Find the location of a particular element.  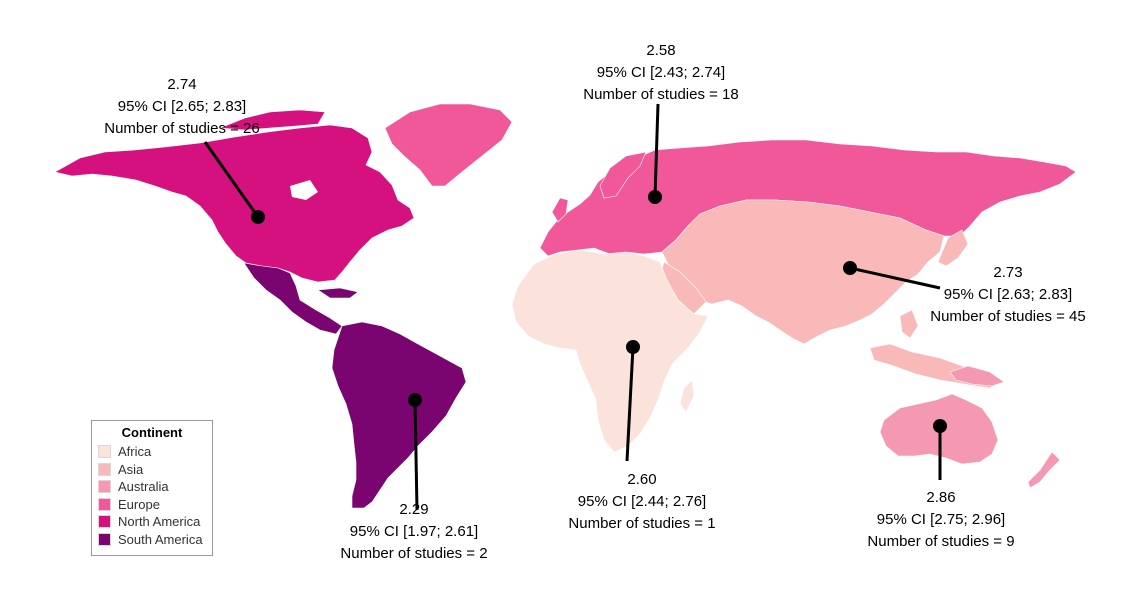

north-america-value: 2.74 is located at coordinates (182, 84).